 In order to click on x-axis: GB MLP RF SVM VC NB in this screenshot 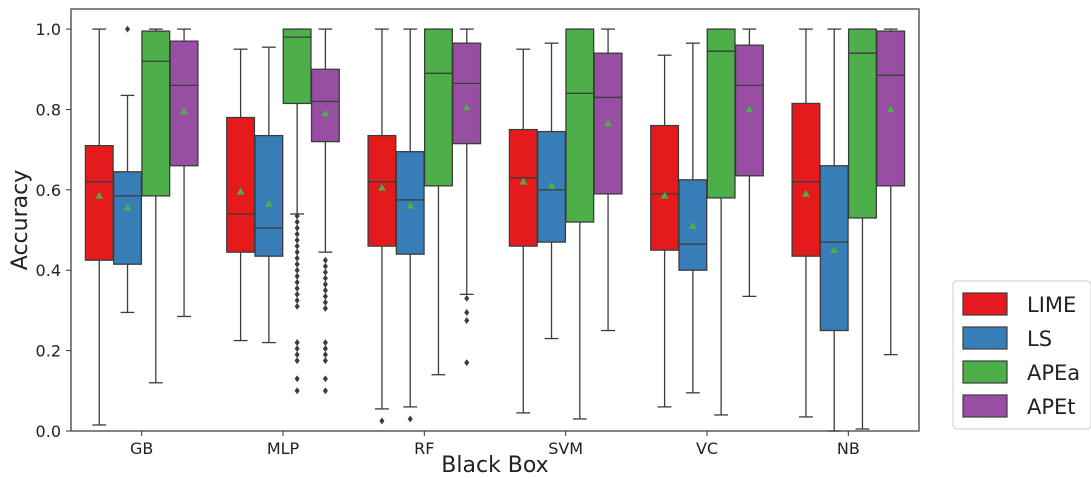, I will do `click(495, 444)`.